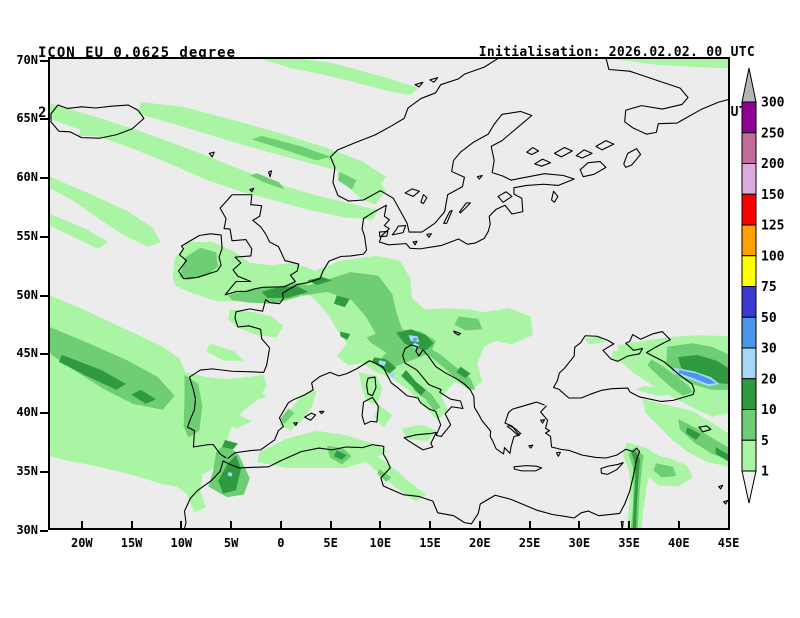  I want to click on lat-tick-label: 50N, so click(27, 294).